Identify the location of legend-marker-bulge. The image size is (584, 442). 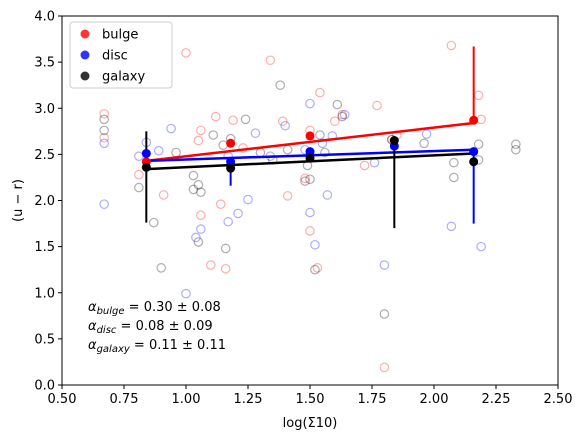
(85, 34).